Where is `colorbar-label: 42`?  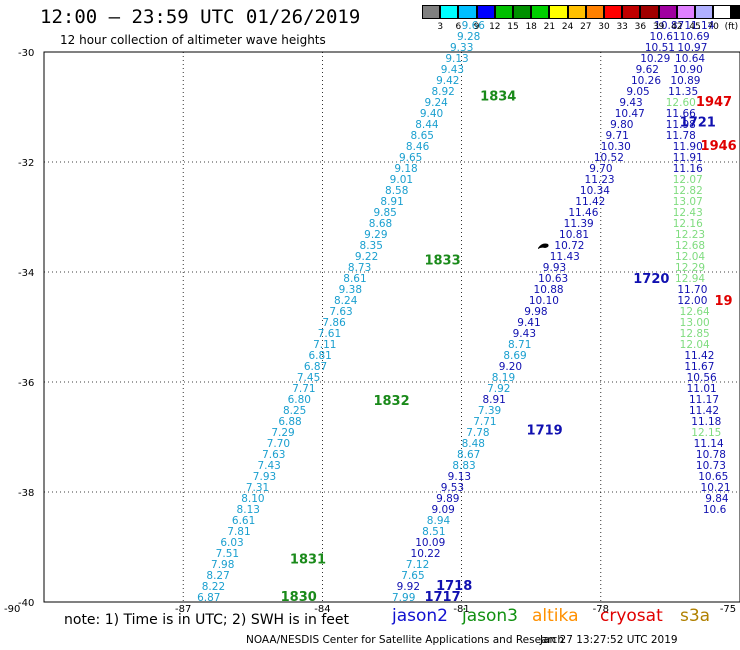 colorbar-label: 42 is located at coordinates (677, 27).